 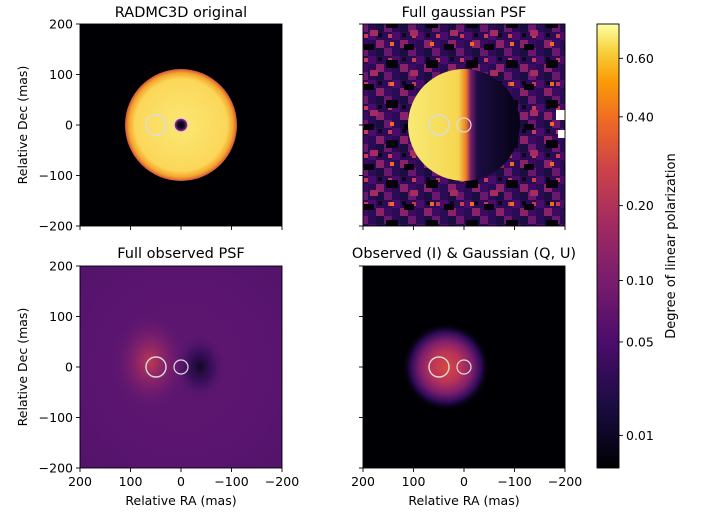 I want to click on panel-full-observed-psf: Full observed PSF, so click(x=181, y=357).